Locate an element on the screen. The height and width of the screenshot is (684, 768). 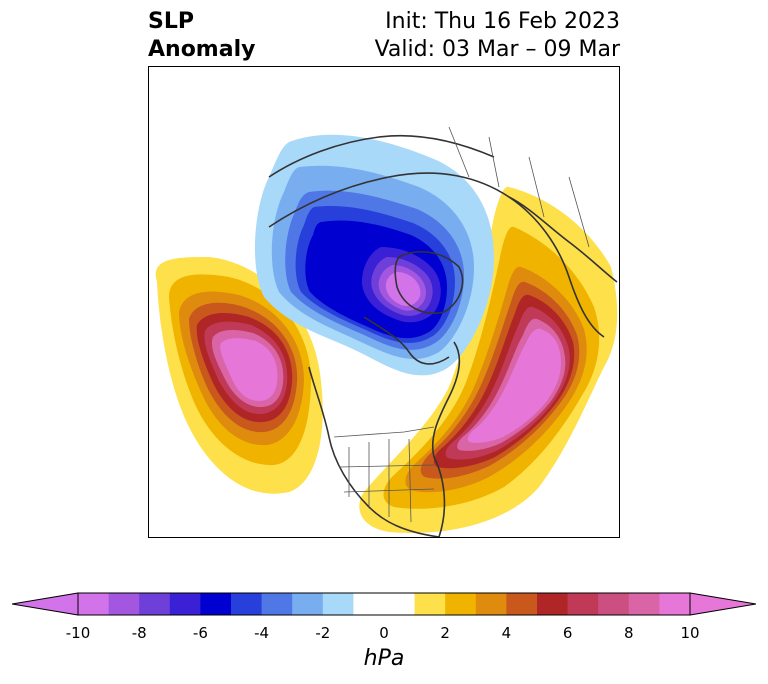
colorbar is located at coordinates (384, 604).